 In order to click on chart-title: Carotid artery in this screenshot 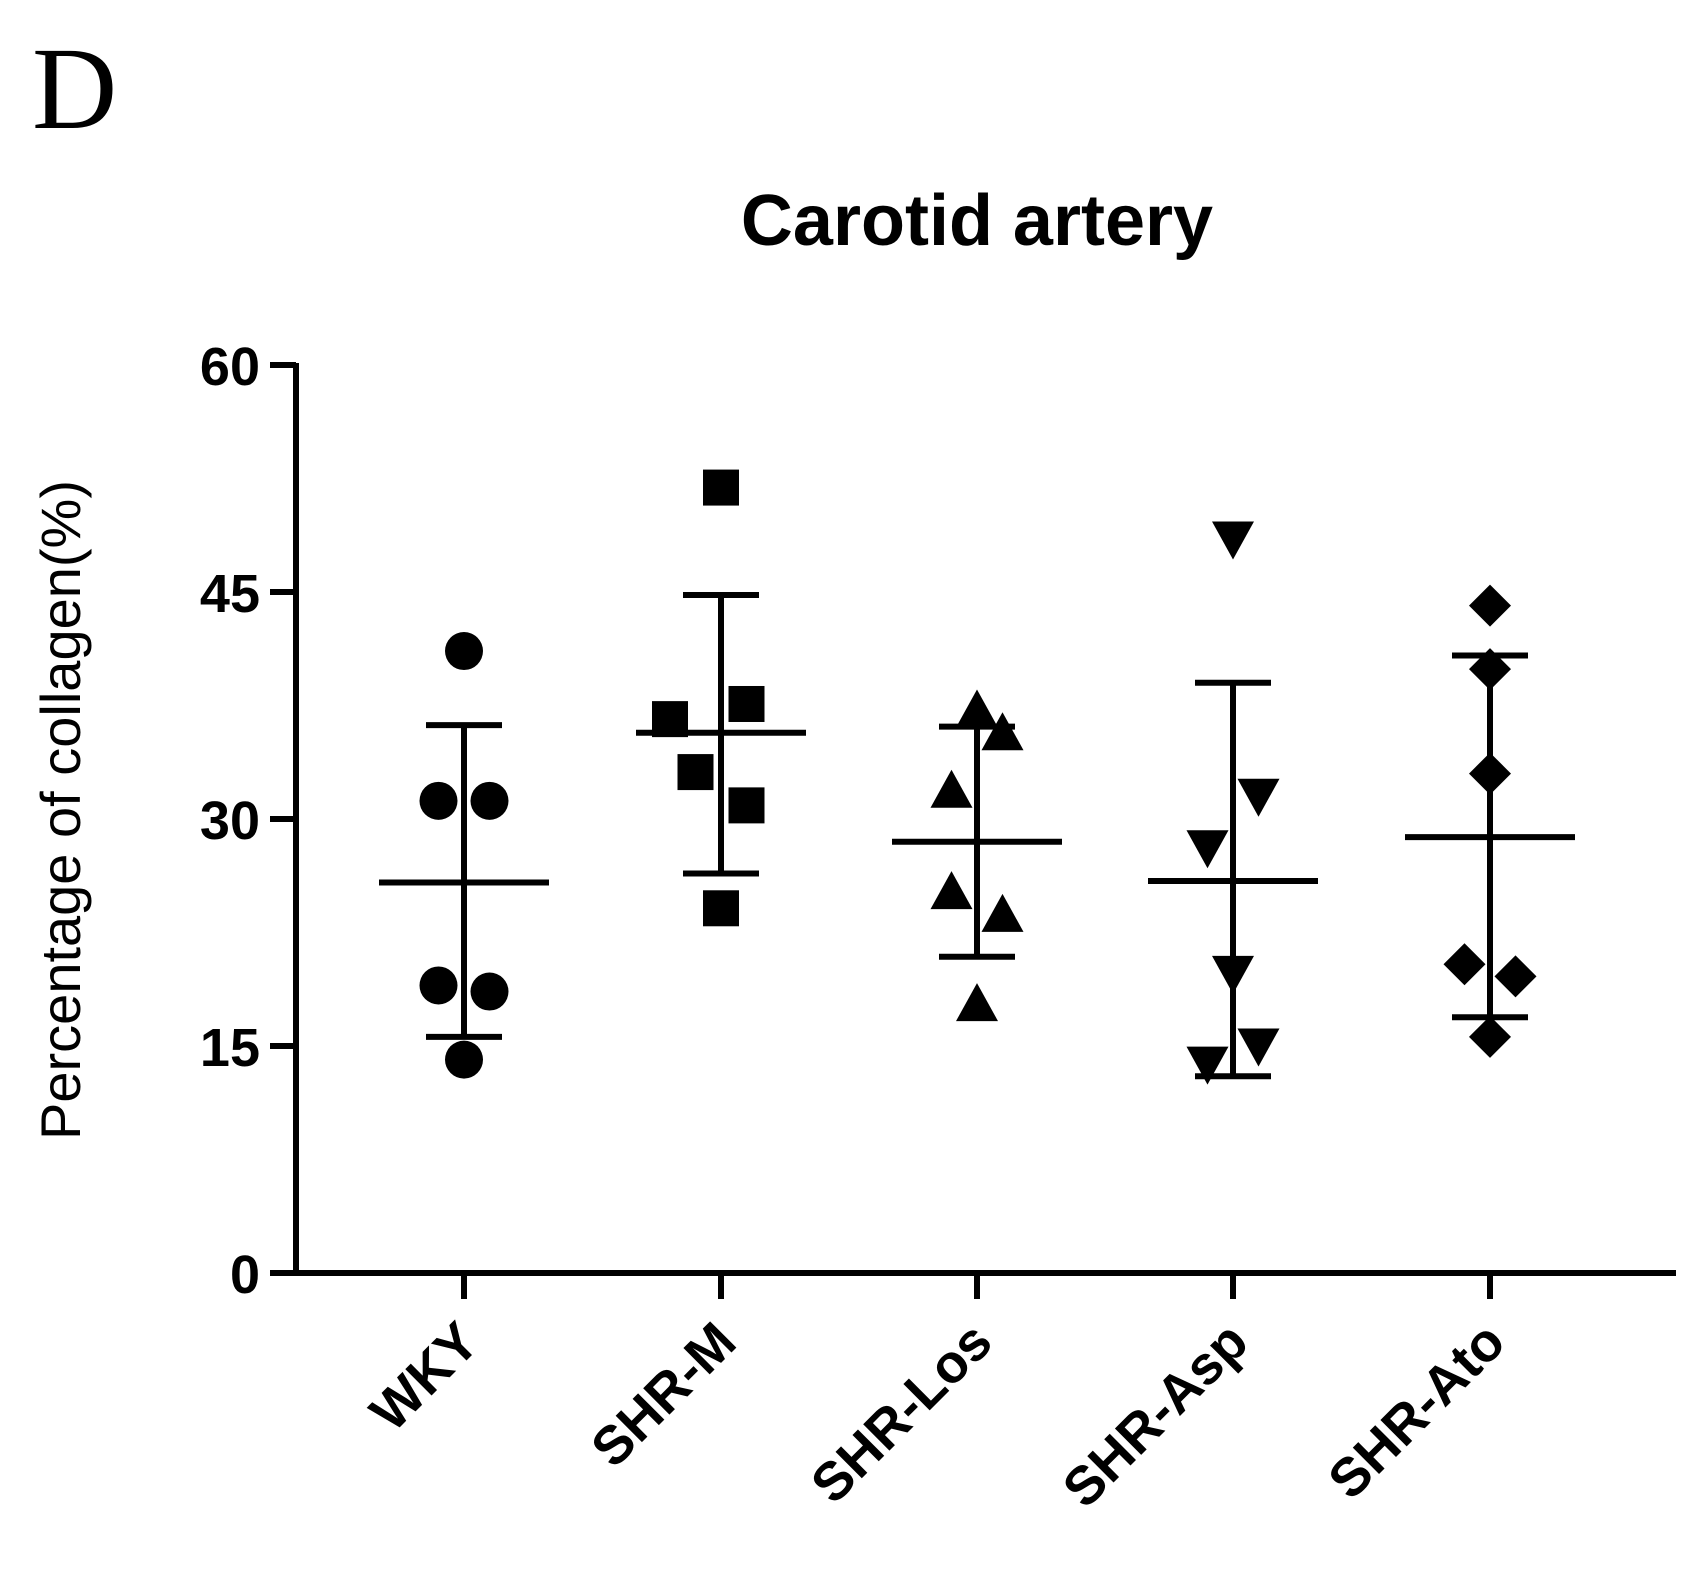, I will do `click(977, 221)`.